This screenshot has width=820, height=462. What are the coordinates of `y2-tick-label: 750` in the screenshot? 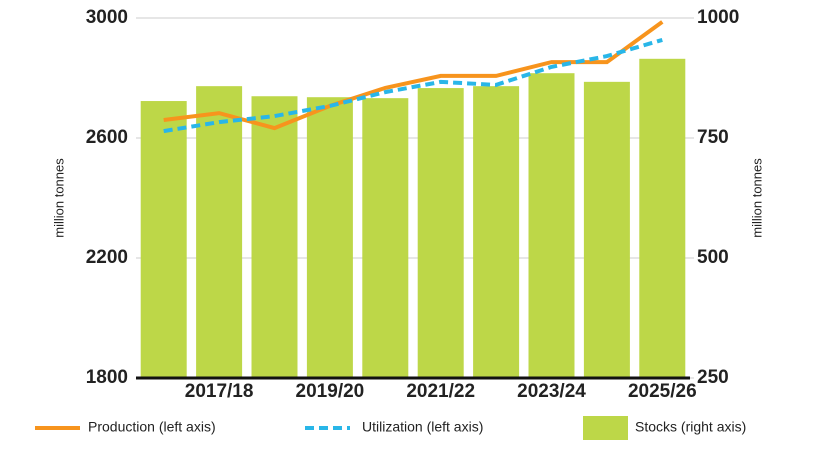 It's located at (713, 137).